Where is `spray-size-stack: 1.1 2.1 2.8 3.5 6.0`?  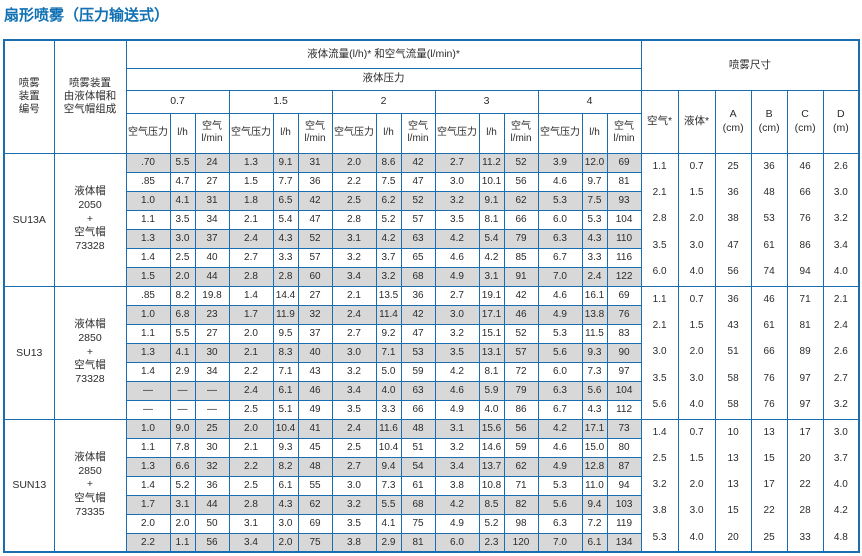
spray-size-stack: 1.1 2.1 2.8 3.5 6.0 is located at coordinates (659, 219).